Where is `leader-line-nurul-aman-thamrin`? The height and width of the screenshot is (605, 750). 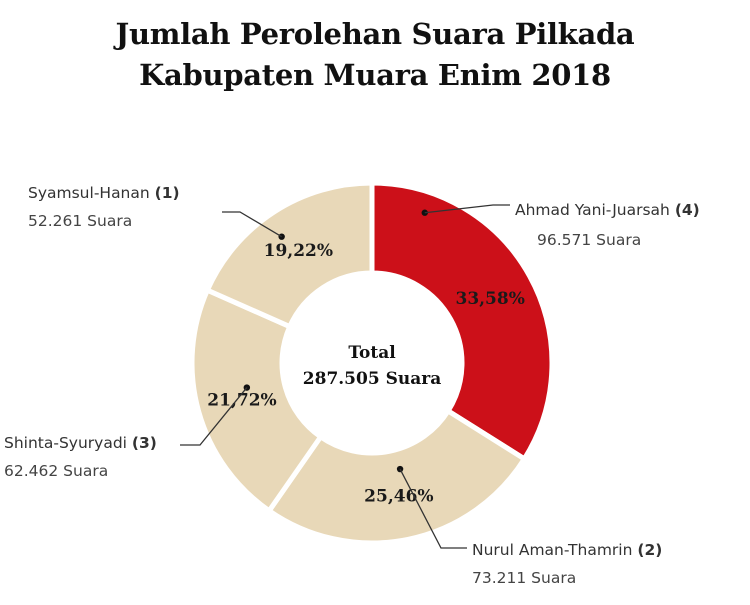
leader-line-nurul-aman-thamrin is located at coordinates (433, 508).